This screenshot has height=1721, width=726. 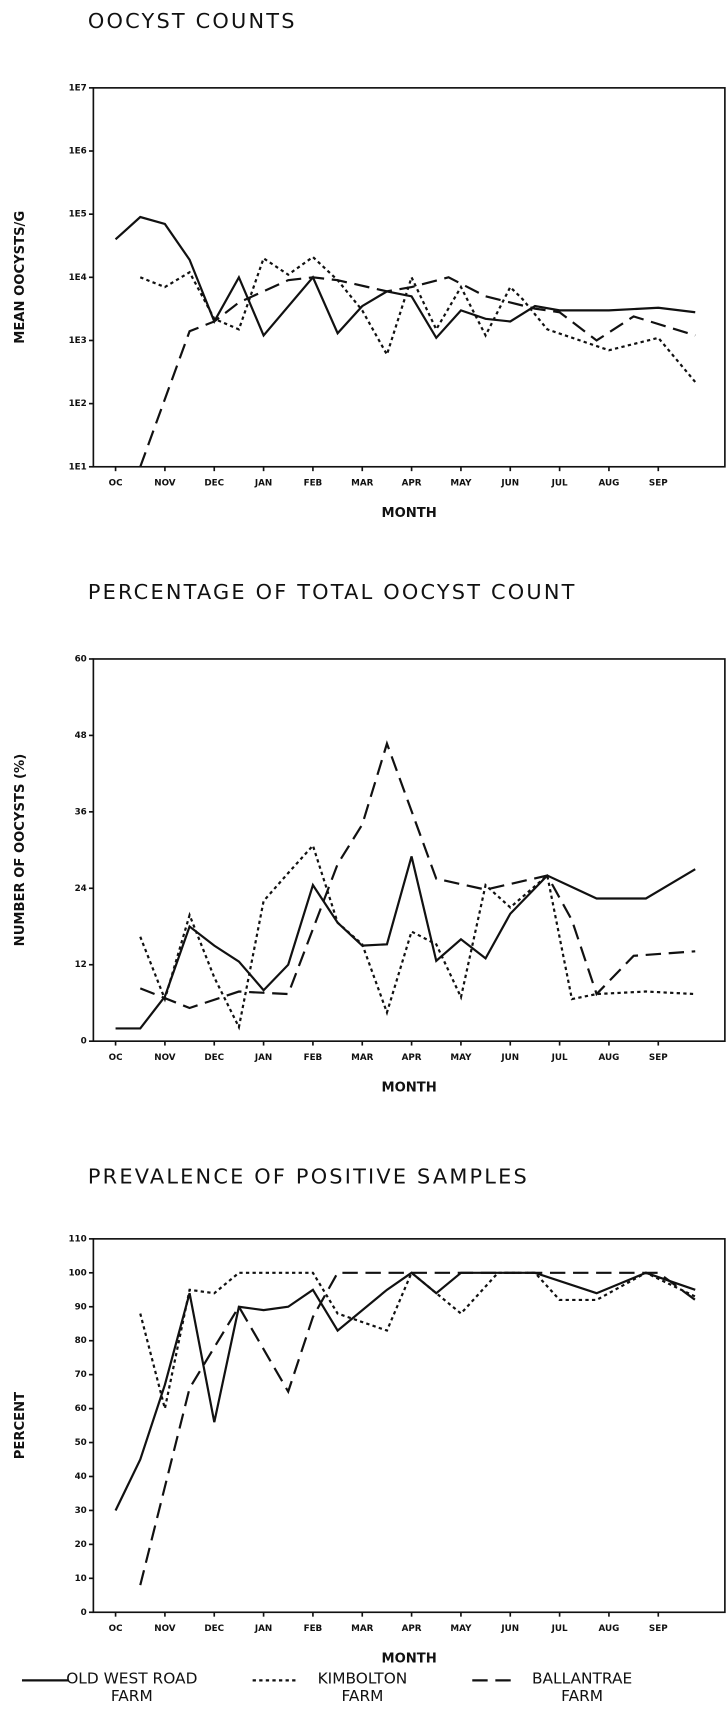 I want to click on y-tick-label: 1E2, so click(x=78, y=404).